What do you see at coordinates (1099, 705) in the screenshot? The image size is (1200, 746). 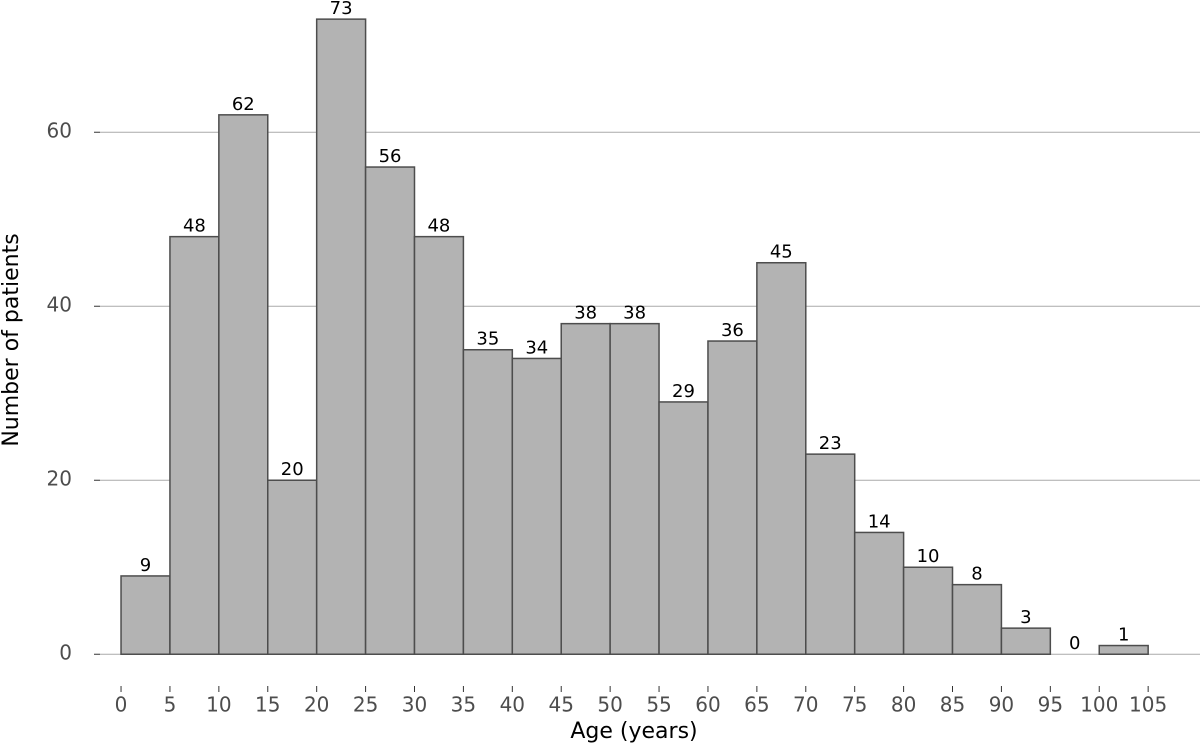 I see `x-tick-label: 100` at bounding box center [1099, 705].